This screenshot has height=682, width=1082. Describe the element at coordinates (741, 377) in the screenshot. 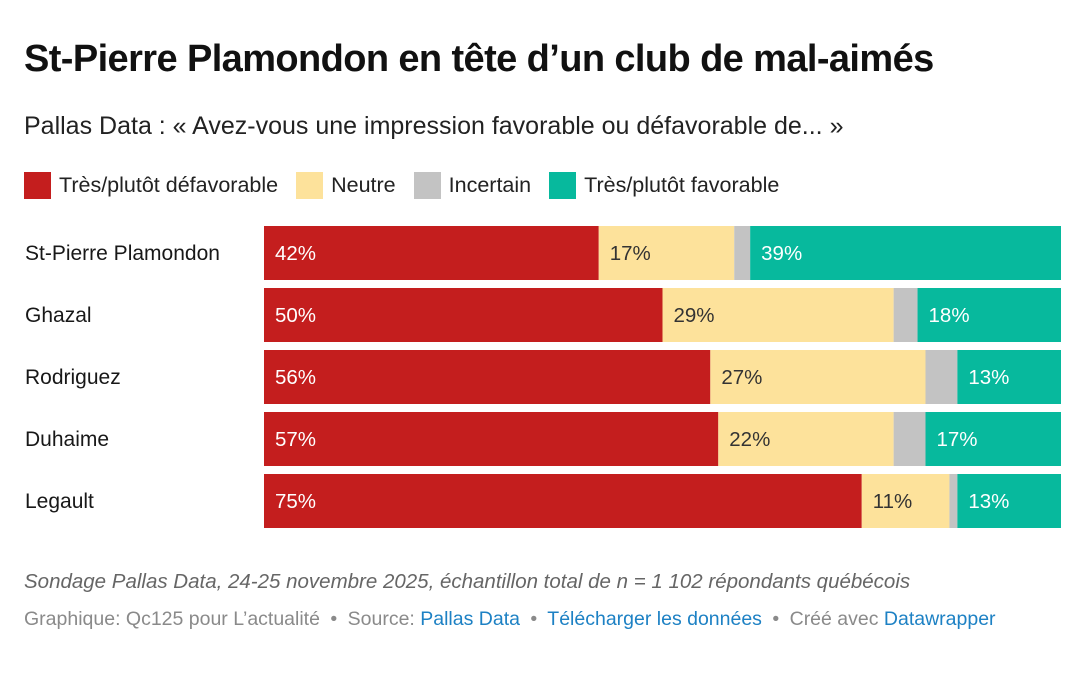

I see `data-label: 27%` at that location.